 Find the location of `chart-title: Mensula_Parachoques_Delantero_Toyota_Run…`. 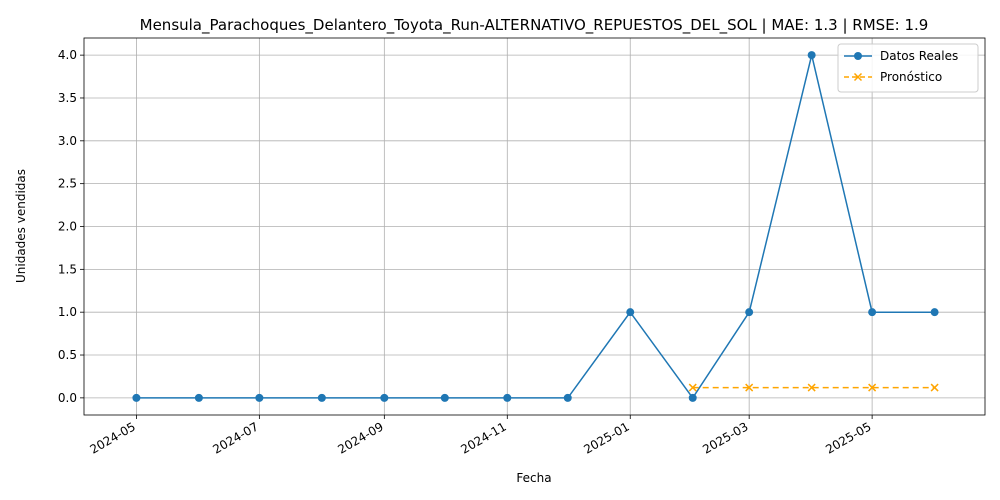

chart-title: Mensula_Parachoques_Delantero_Toyota_Run… is located at coordinates (534, 25).